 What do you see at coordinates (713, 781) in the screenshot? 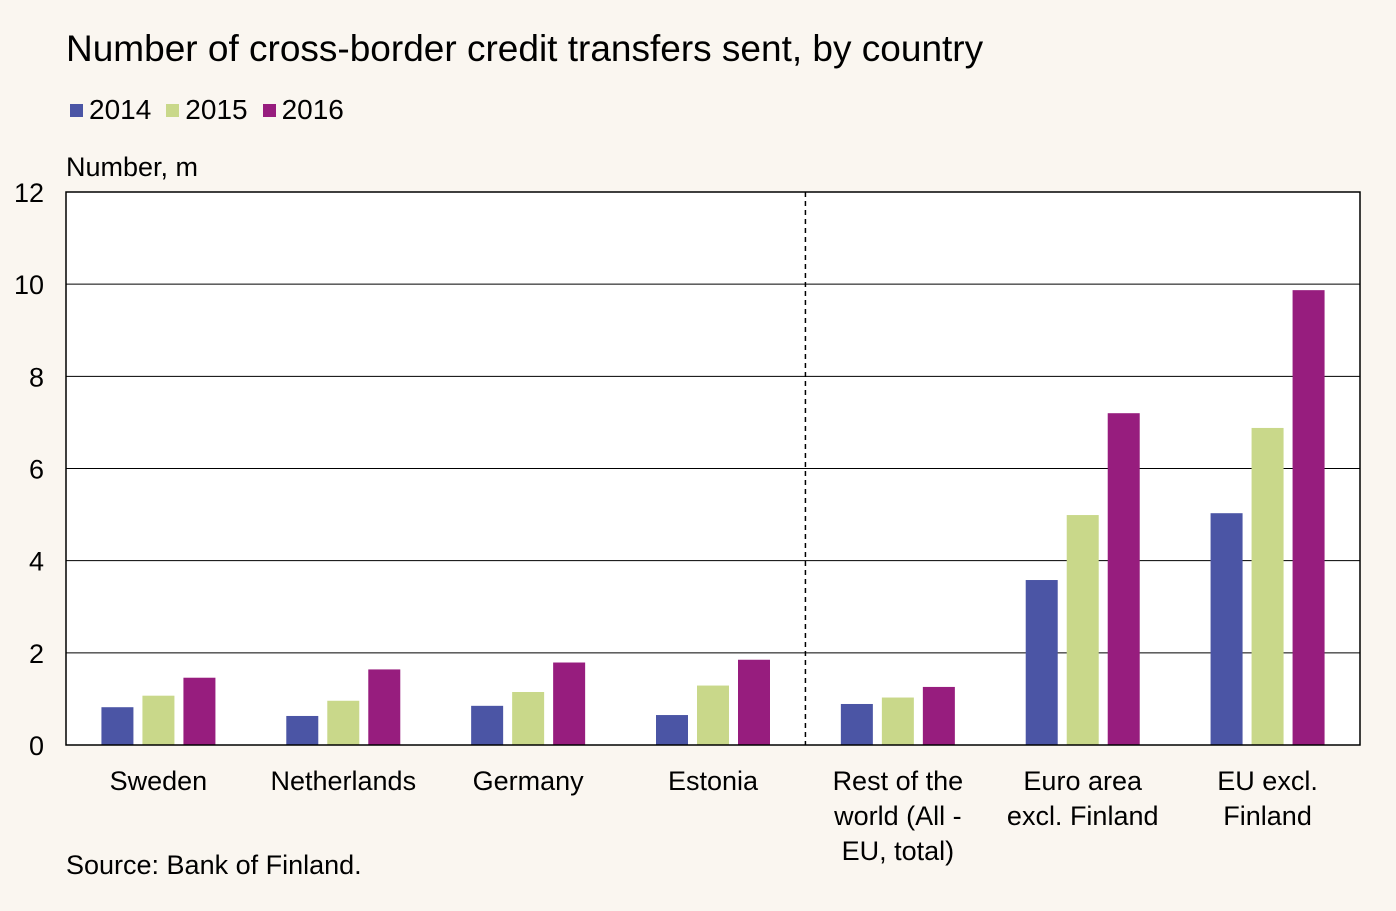
I see `x-tick-label: Estonia` at bounding box center [713, 781].